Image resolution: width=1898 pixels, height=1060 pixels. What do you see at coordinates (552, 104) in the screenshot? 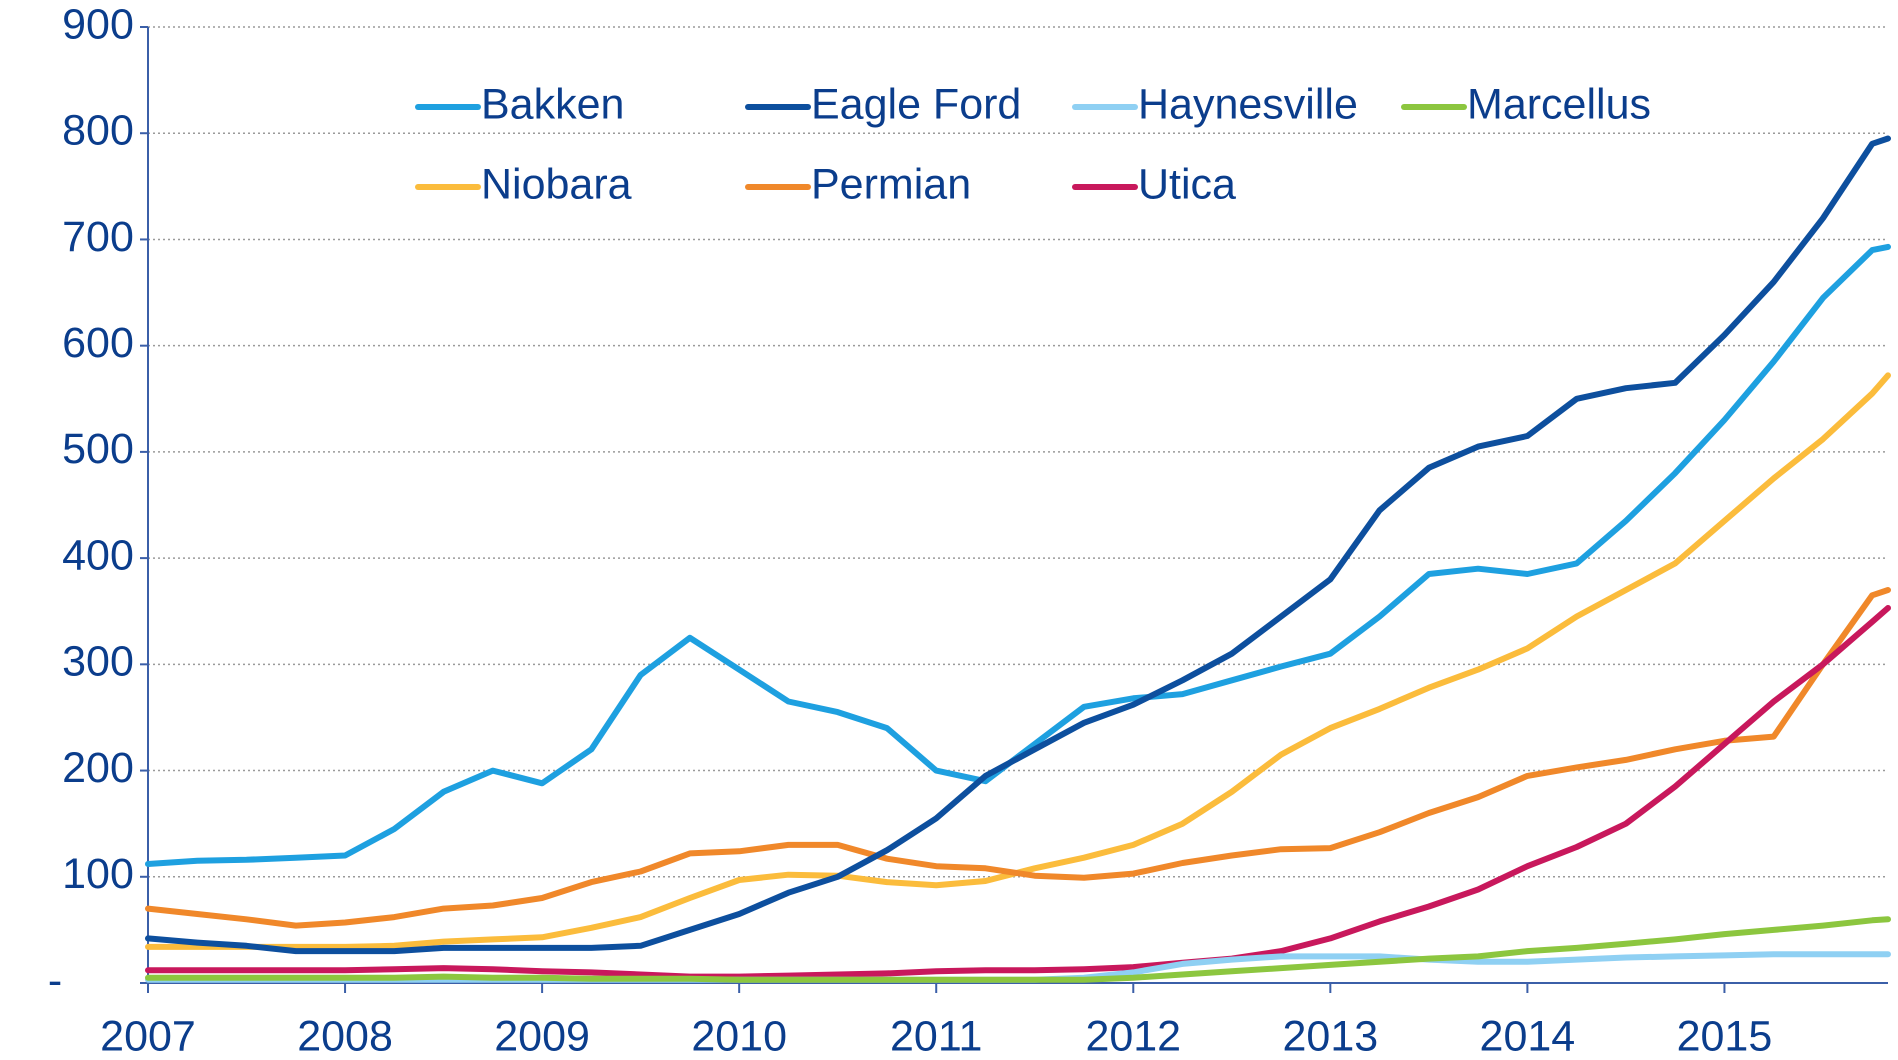
I see `legend-label: Bakken` at bounding box center [552, 104].